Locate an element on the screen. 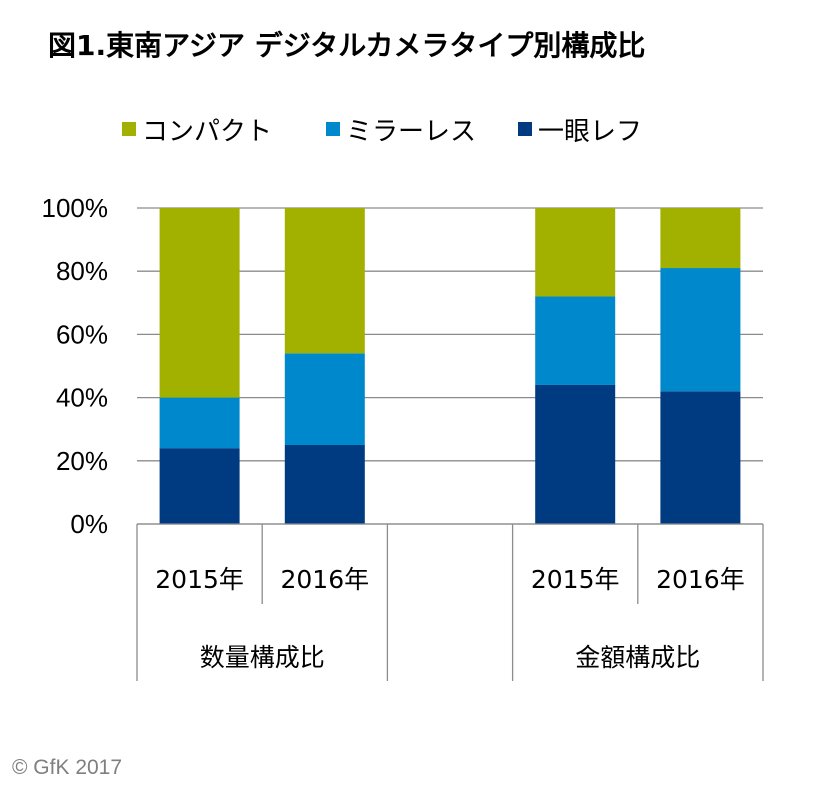  x-group-label: 金額構成比 is located at coordinates (637, 657).